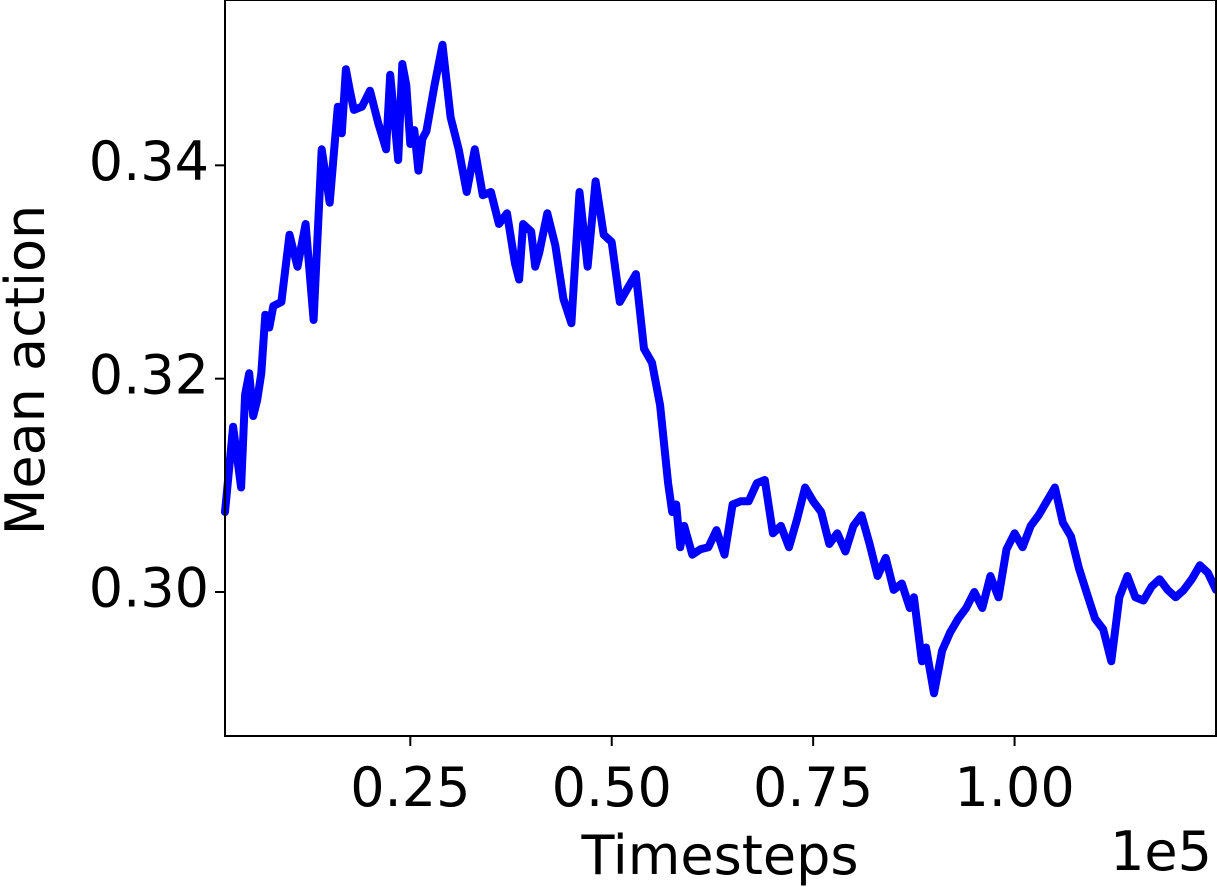 This screenshot has height=887, width=1217. What do you see at coordinates (149, 161) in the screenshot?
I see `y-tick-label: 0.34` at bounding box center [149, 161].